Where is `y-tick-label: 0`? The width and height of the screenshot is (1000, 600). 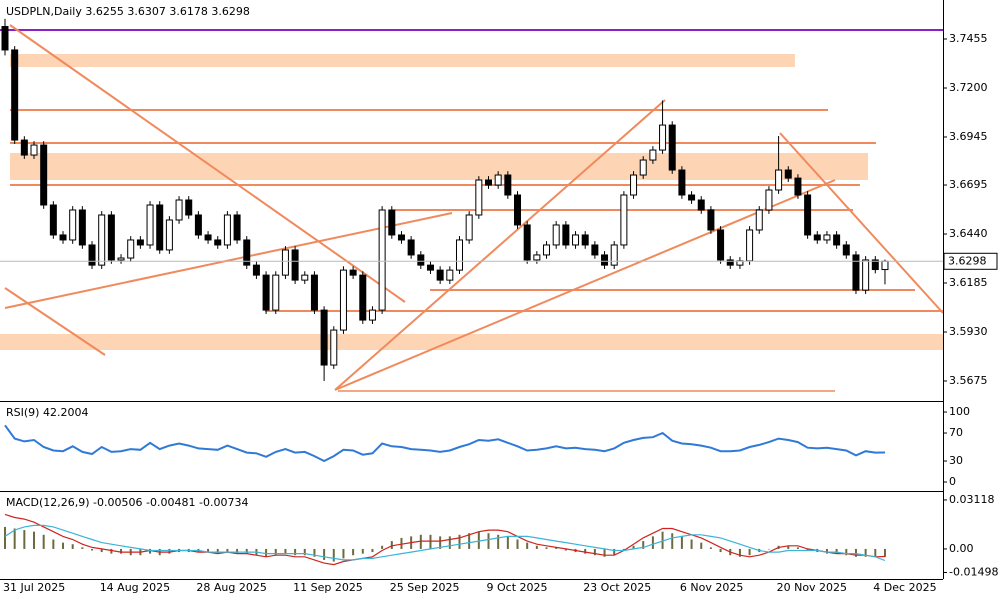 y-tick-label: 0 is located at coordinates (952, 481).